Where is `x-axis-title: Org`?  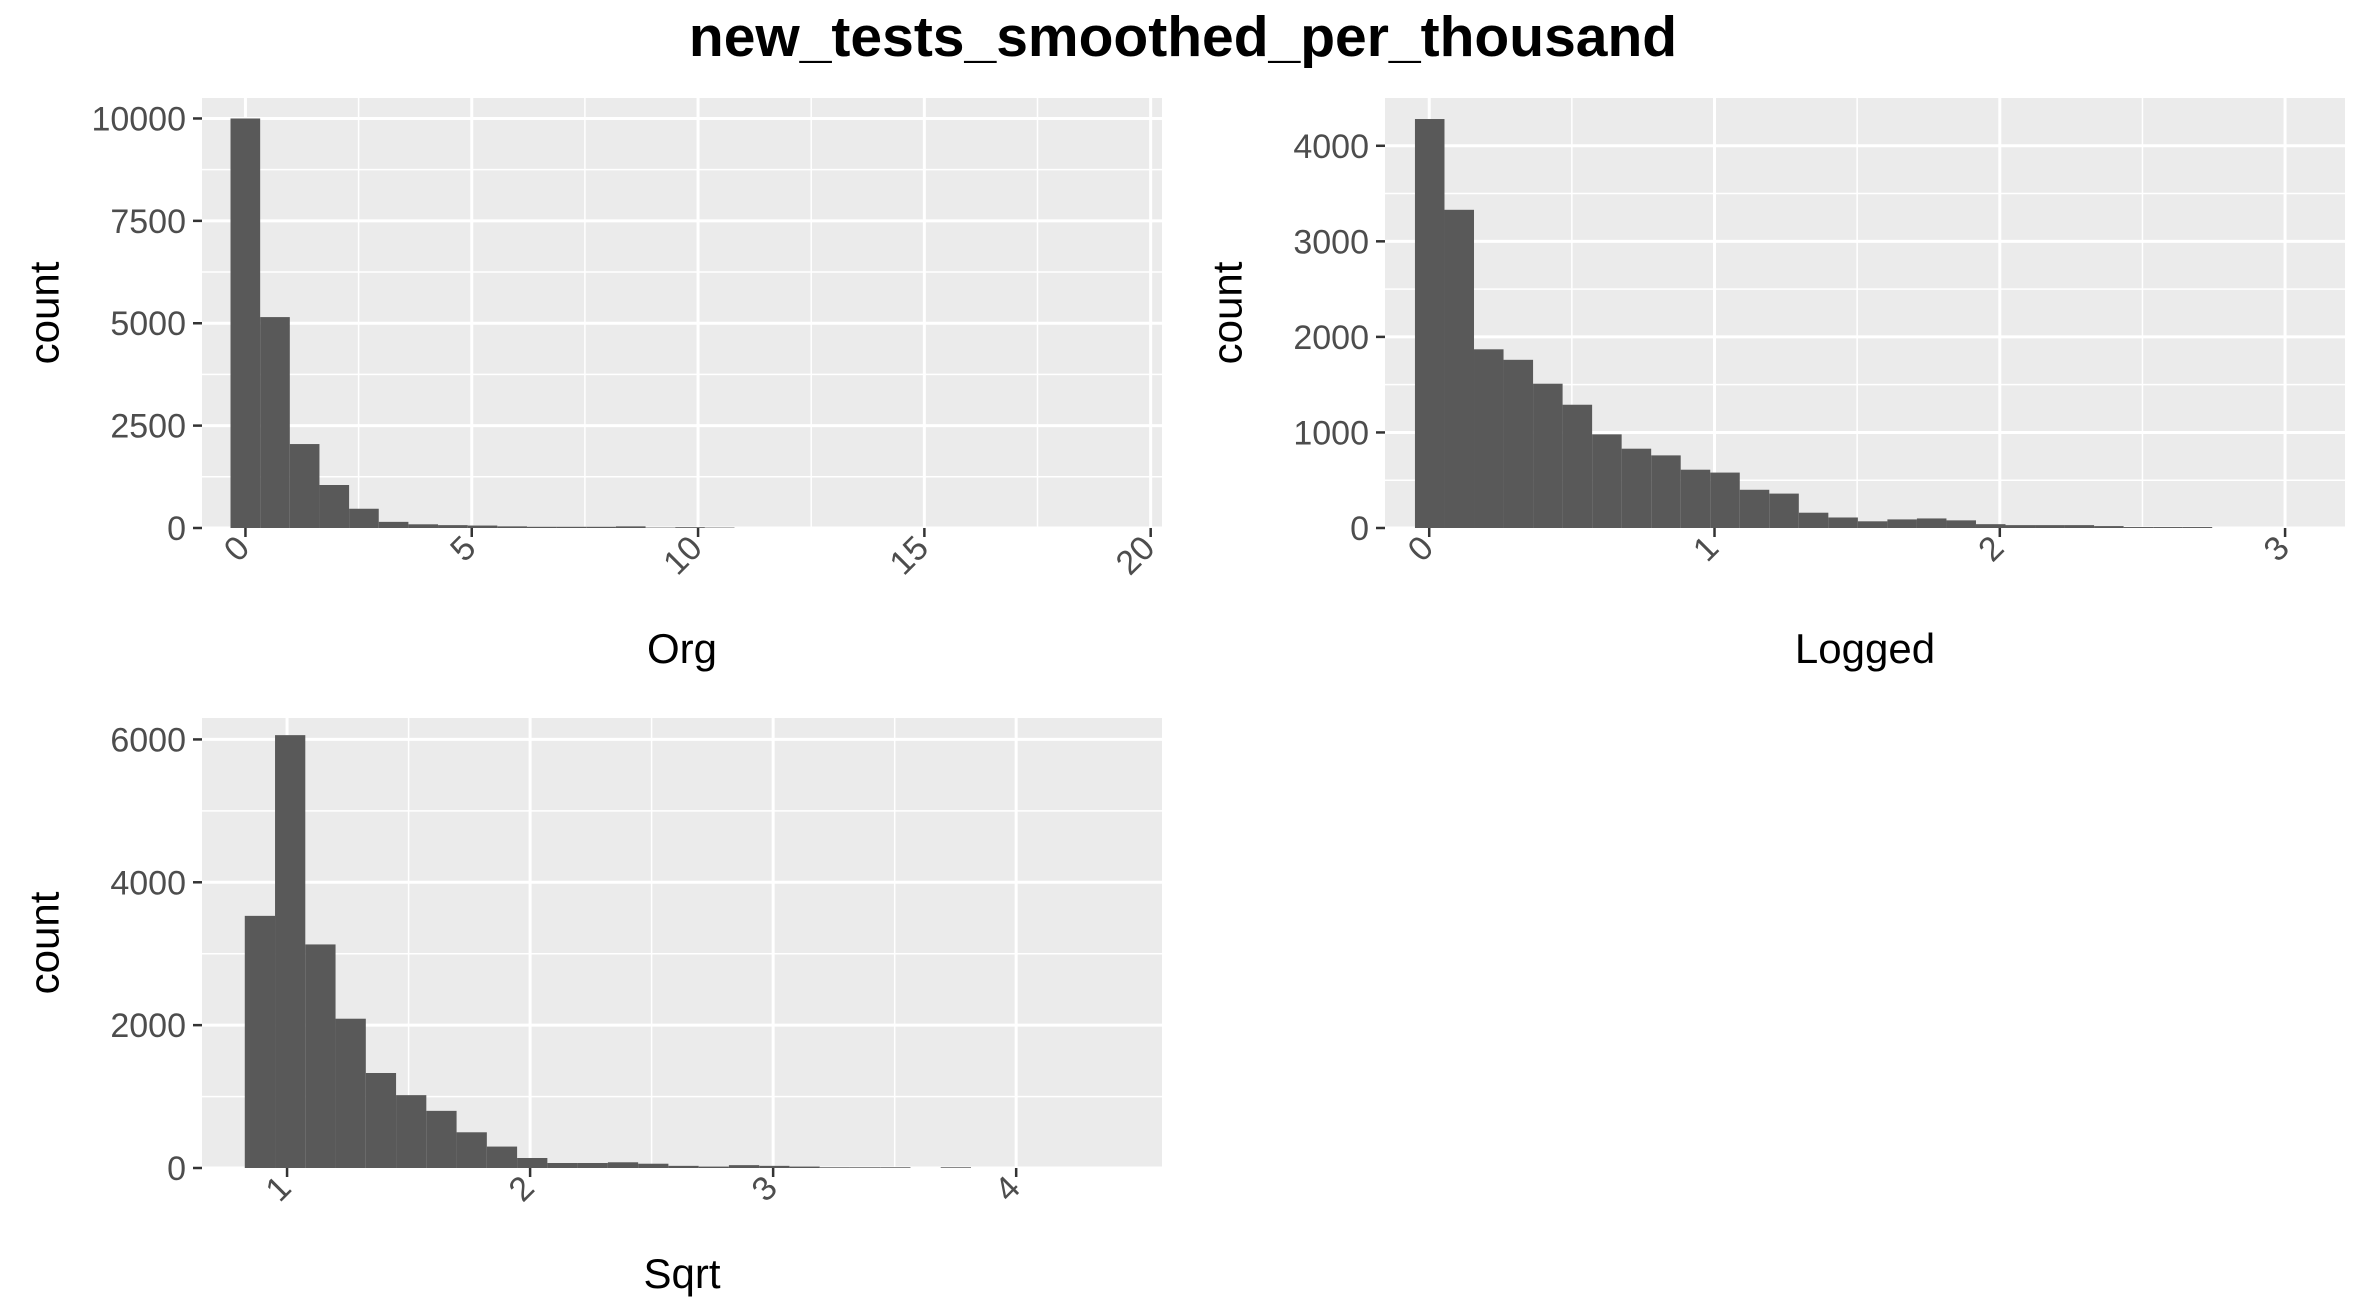 x-axis-title: Org is located at coordinates (682, 648).